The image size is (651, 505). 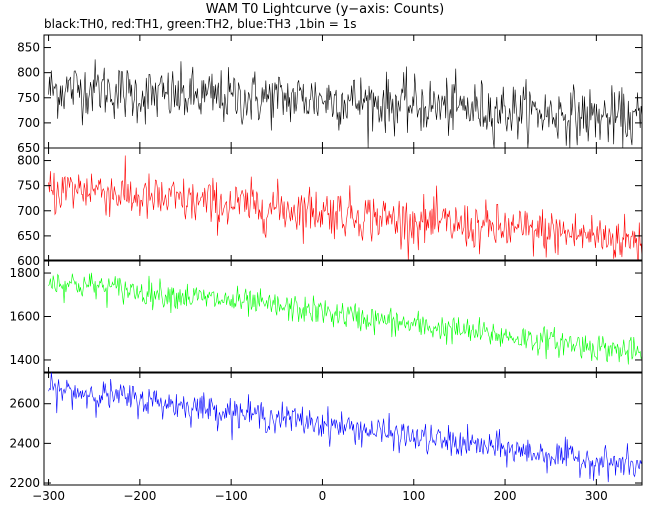 I want to click on y-tick-label: 2600, so click(x=24, y=404).